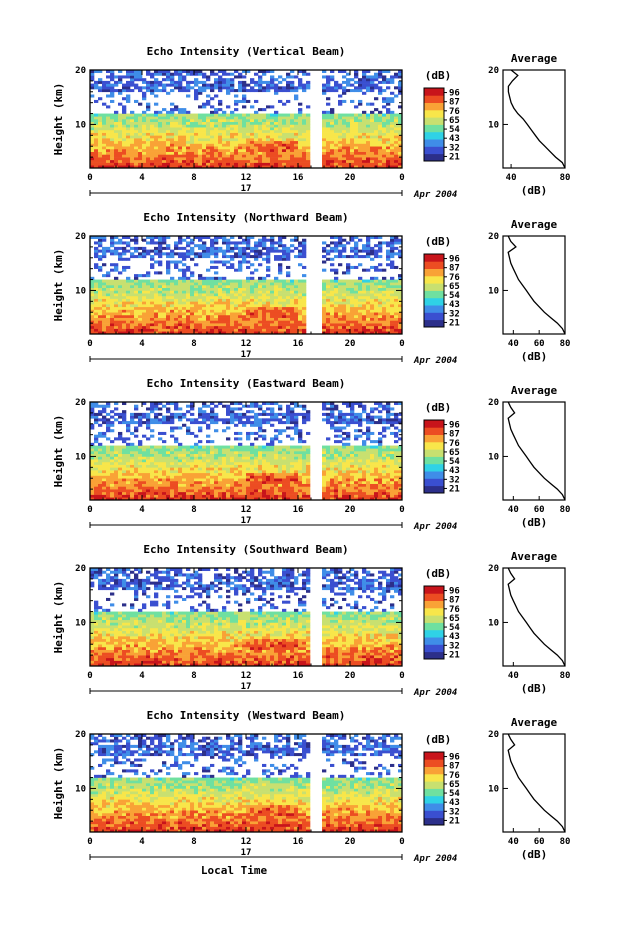 This screenshot has width=620, height=929. Describe the element at coordinates (142, 344) in the screenshot. I see `x-tick-label: 4` at that location.